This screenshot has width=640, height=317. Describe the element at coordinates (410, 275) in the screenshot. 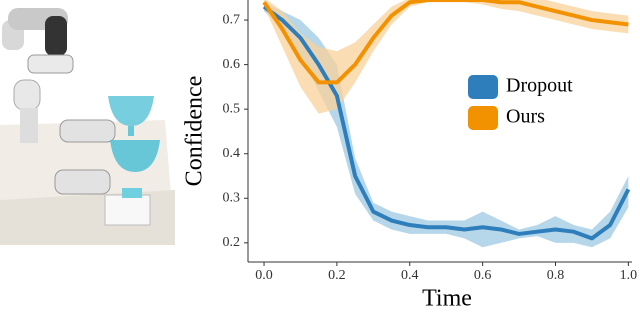

I see `x-tick-label: 0.4` at that location.